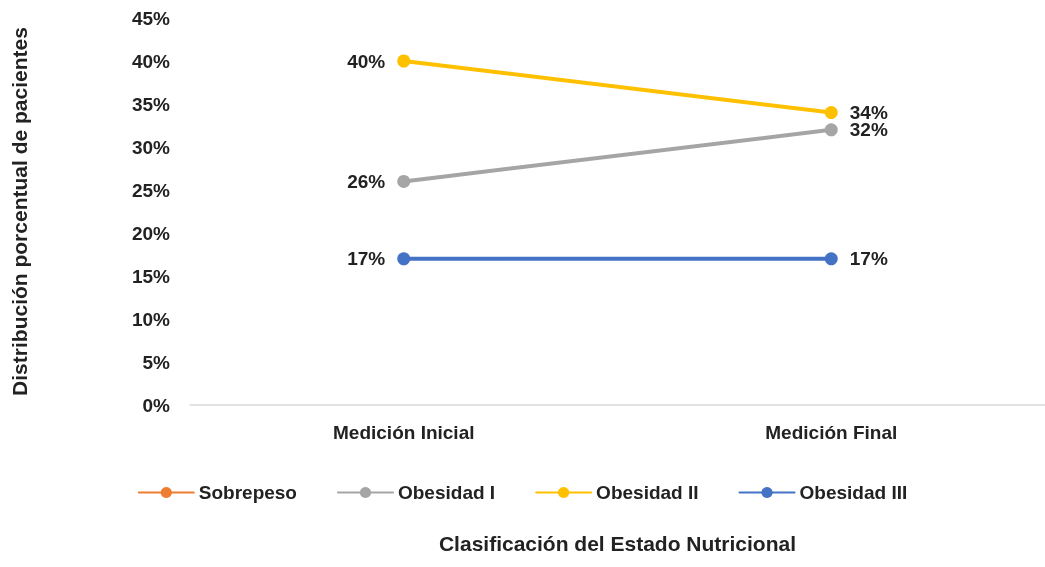 Image resolution: width=1045 pixels, height=567 pixels. Describe the element at coordinates (156, 362) in the screenshot. I see `y-tick-label: 5%` at that location.